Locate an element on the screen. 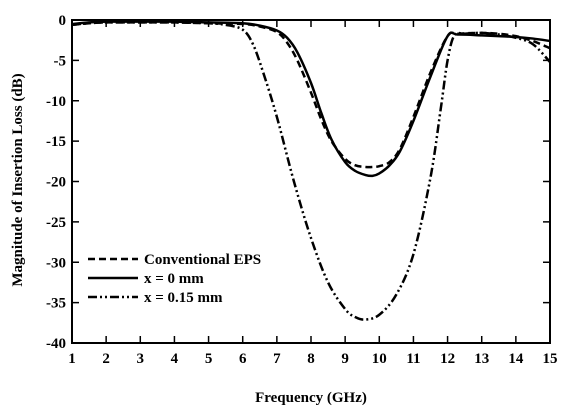 Image resolution: width=561 pixels, height=410 pixels. y-tick-label: -20 is located at coordinates (56, 183).